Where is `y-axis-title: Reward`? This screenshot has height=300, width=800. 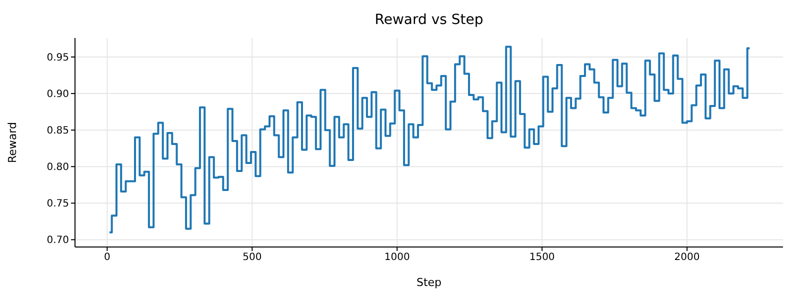 y-axis-title: Reward is located at coordinates (12, 142).